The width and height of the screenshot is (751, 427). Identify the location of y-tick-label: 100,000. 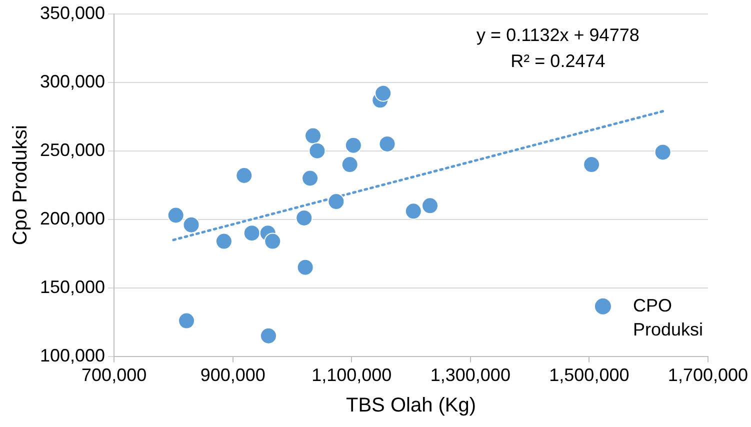
(73, 355).